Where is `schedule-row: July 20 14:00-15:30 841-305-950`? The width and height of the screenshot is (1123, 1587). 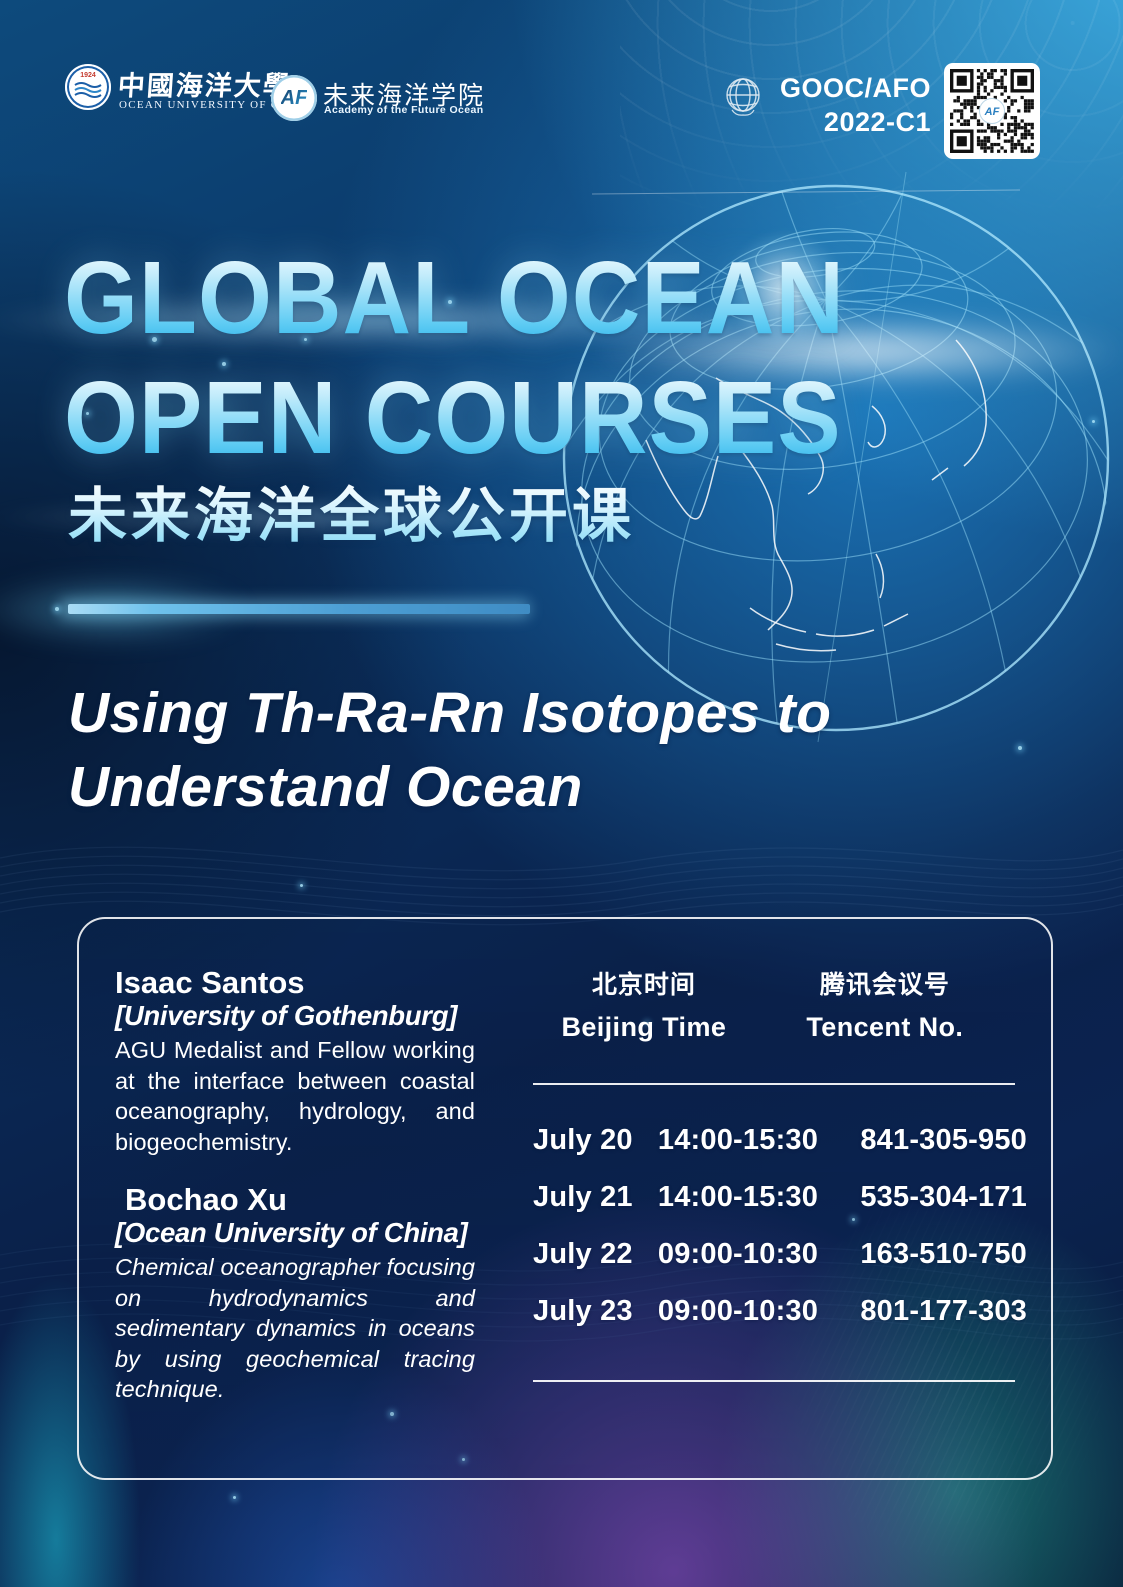
schedule-row: July 20 14:00-15:30 841-305-950 is located at coordinates (780, 1152).